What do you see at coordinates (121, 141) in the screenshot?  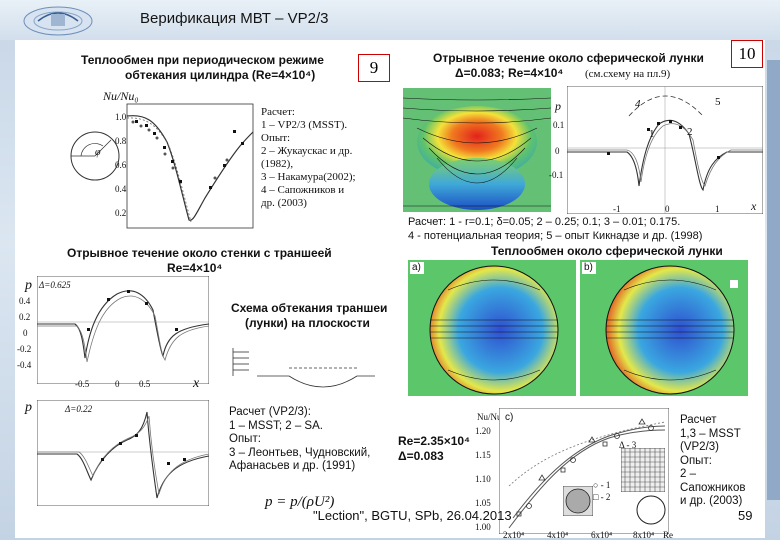 I see `cylinder-ytick-1: 0.8` at bounding box center [121, 141].